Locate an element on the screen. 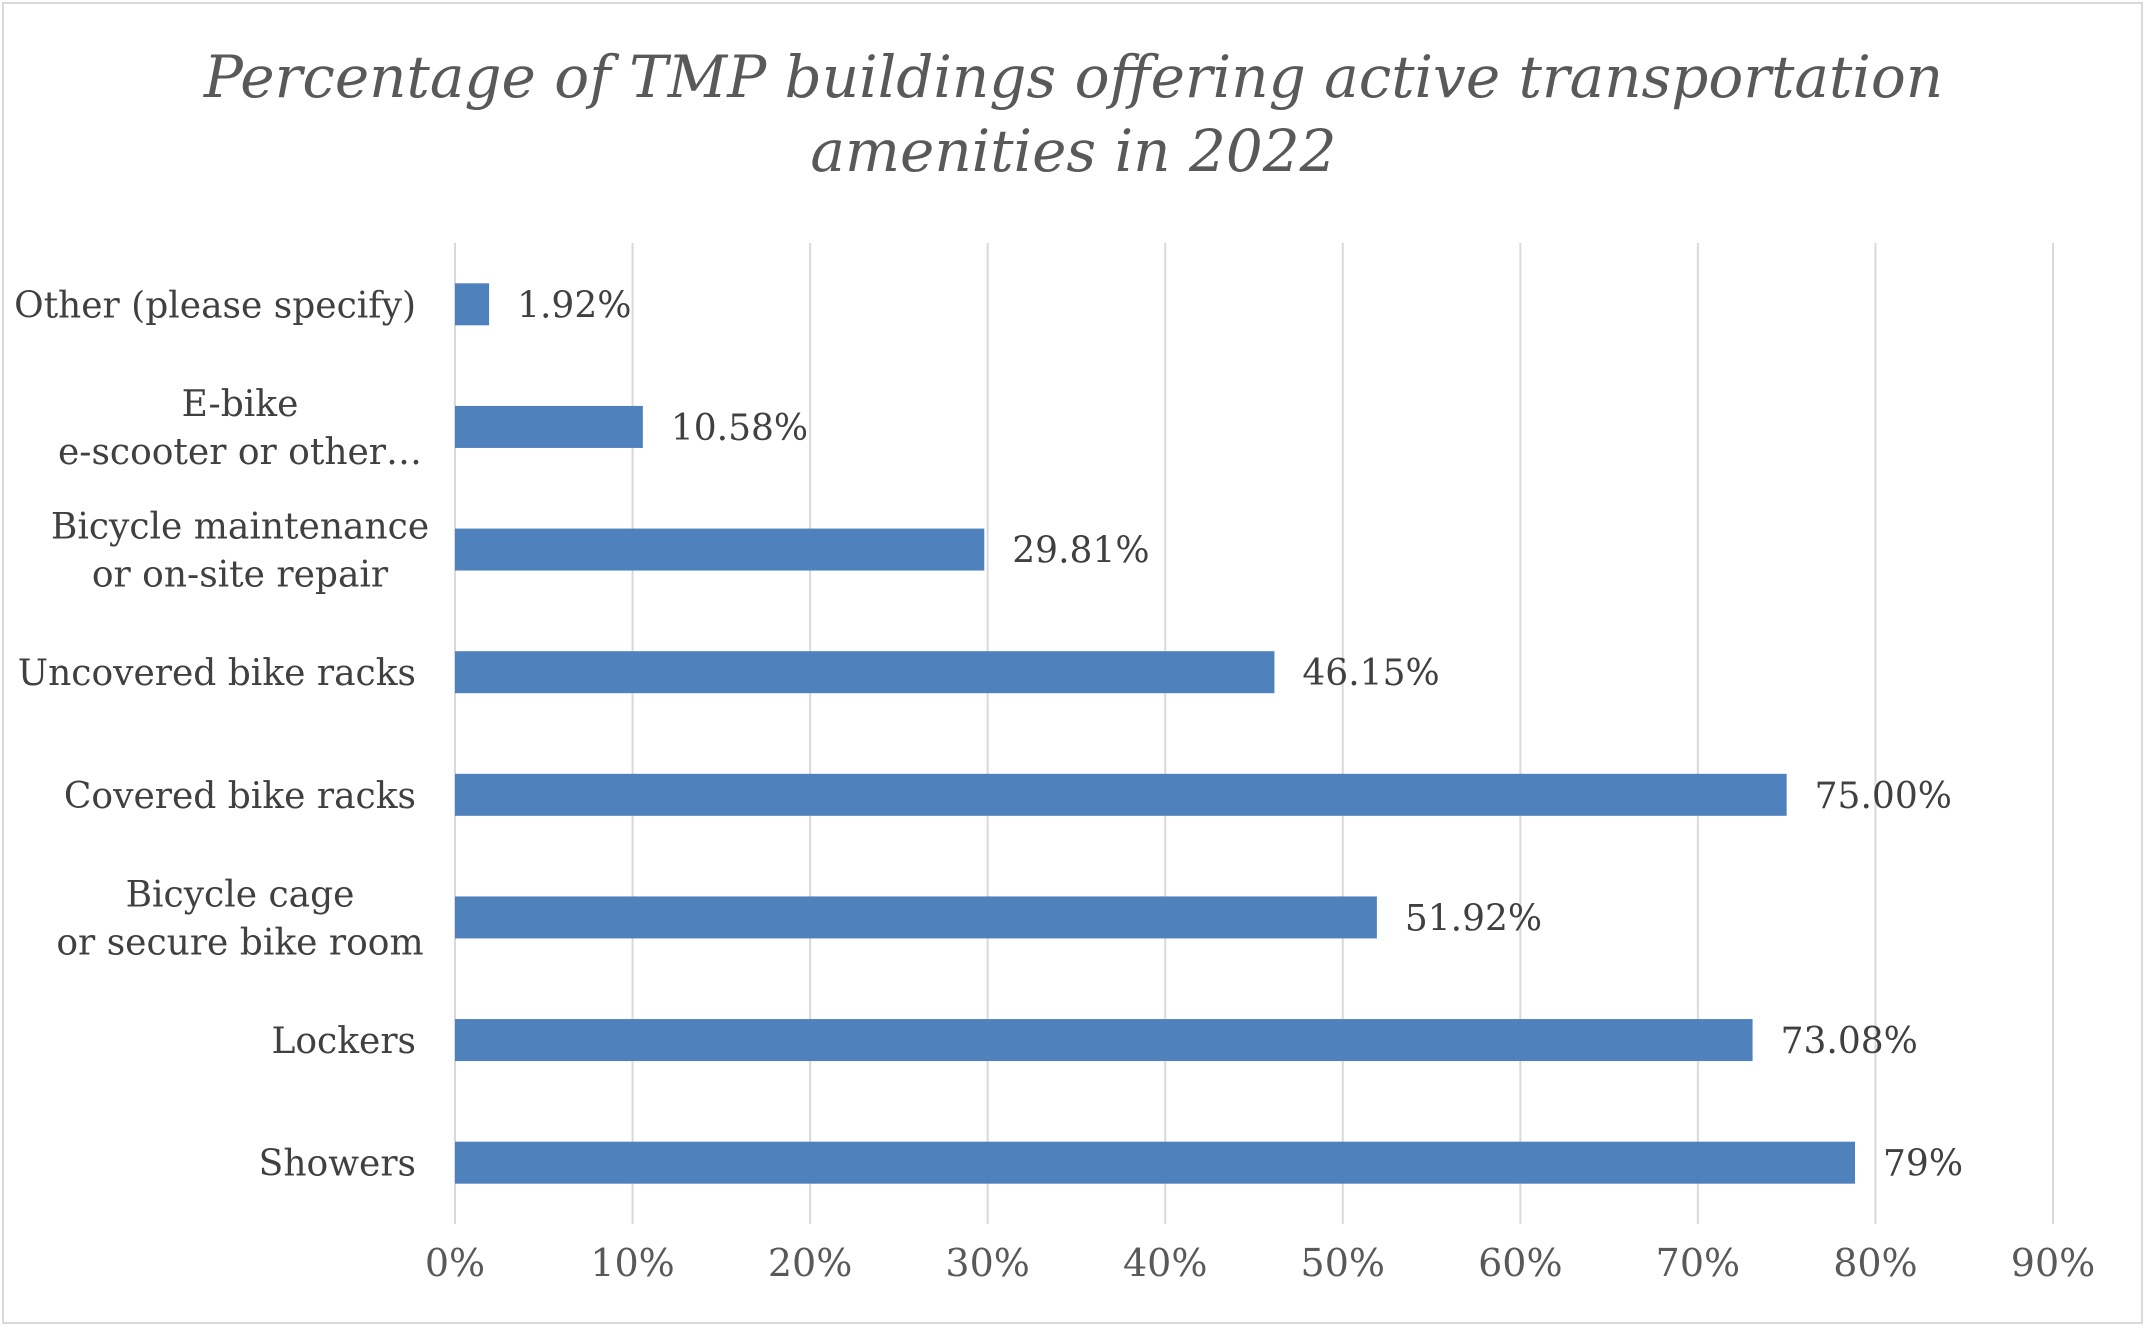 The width and height of the screenshot is (2147, 1328). category-label: Bicycle maintenance is located at coordinates (240, 527).